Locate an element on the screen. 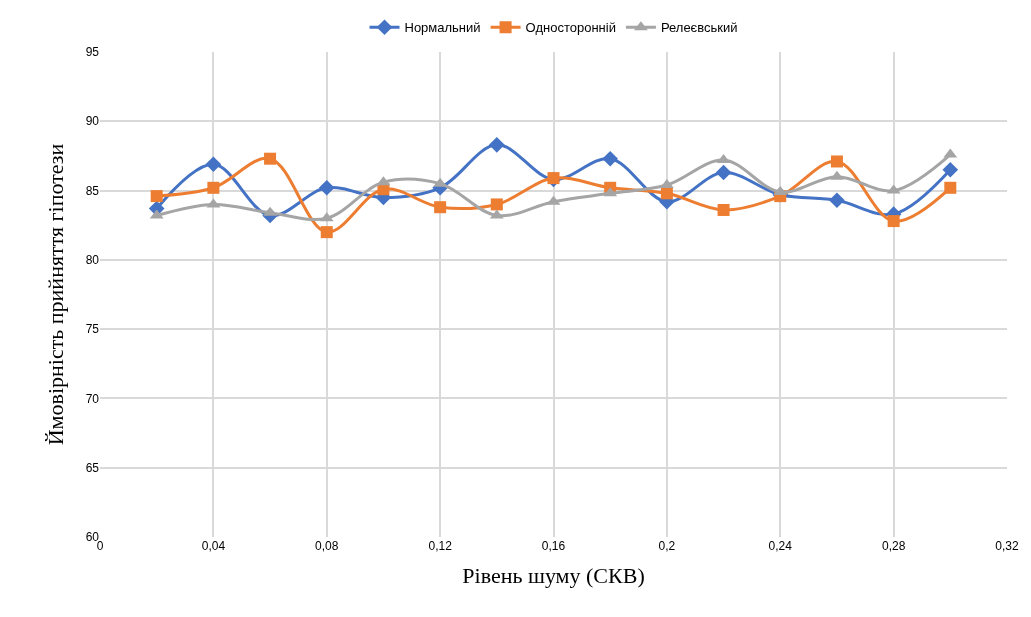 Image resolution: width=1031 pixels, height=617 pixels. x-tick-label: 0,08 is located at coordinates (327, 546).